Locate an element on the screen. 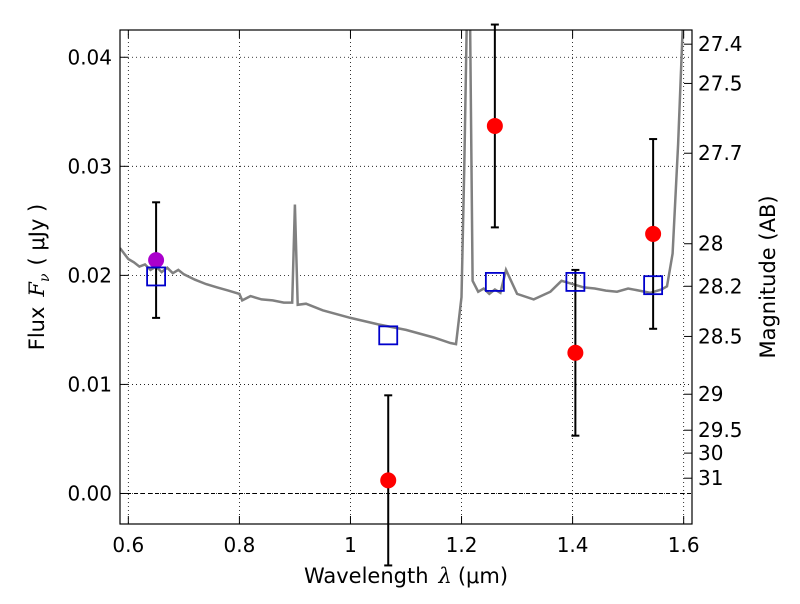 The image size is (800, 604). y-tick-label: 0.00 is located at coordinates (89, 493).